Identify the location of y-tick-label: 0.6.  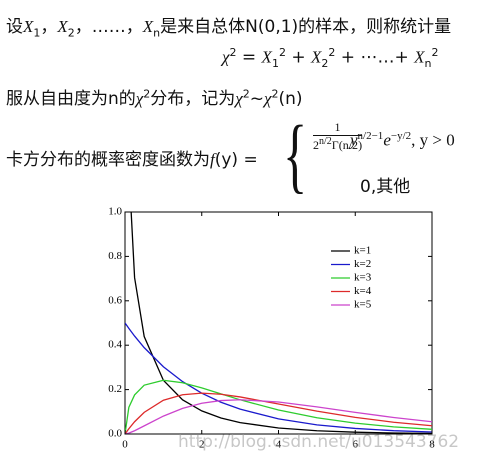
(115, 300).